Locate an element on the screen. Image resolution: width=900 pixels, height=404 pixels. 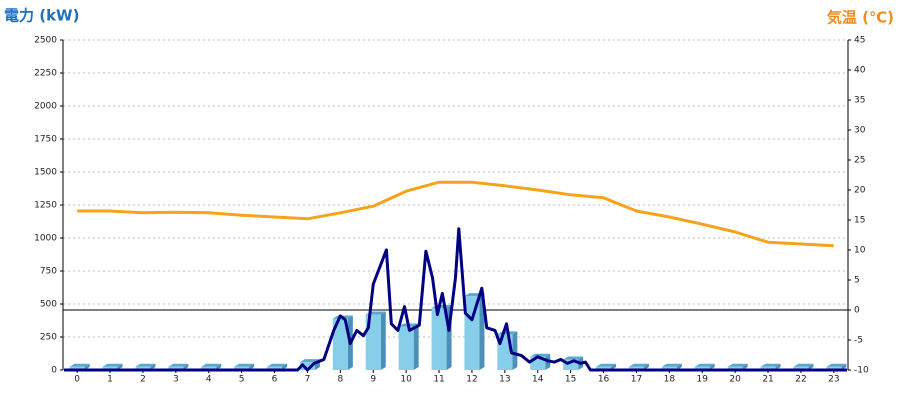
x-tick-label: 1 is located at coordinates (110, 380).